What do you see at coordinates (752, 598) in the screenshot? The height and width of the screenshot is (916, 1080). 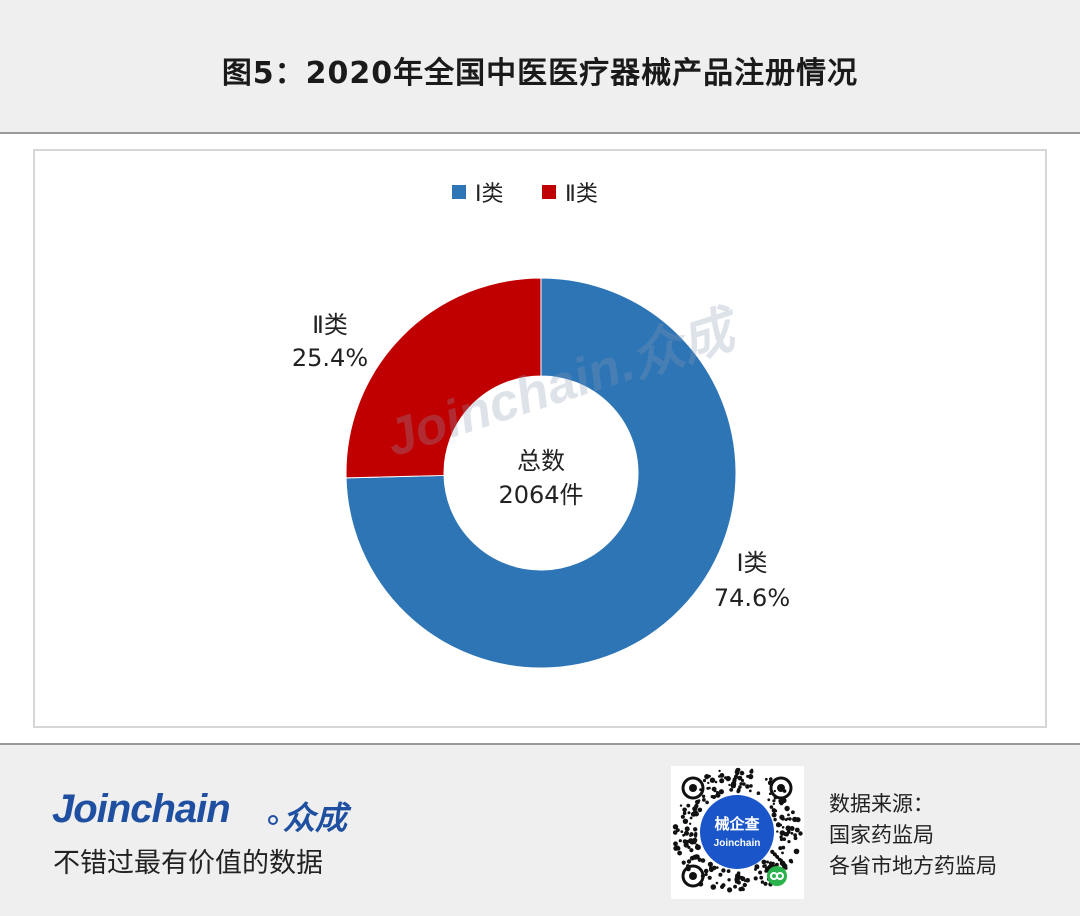 I see `slice-label-value-0: 74.6%` at bounding box center [752, 598].